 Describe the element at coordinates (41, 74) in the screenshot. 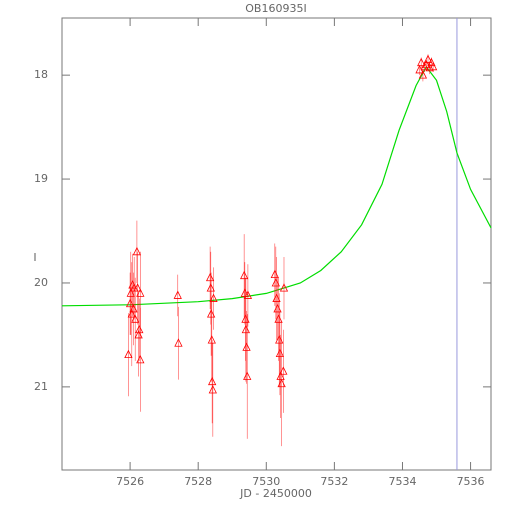

I see `y-tick-label: 18` at that location.